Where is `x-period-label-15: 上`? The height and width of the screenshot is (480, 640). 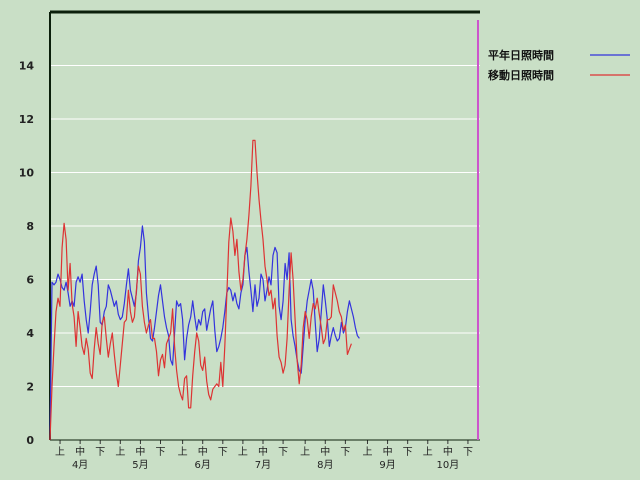 x-period-label-15: 上 is located at coordinates (367, 452).